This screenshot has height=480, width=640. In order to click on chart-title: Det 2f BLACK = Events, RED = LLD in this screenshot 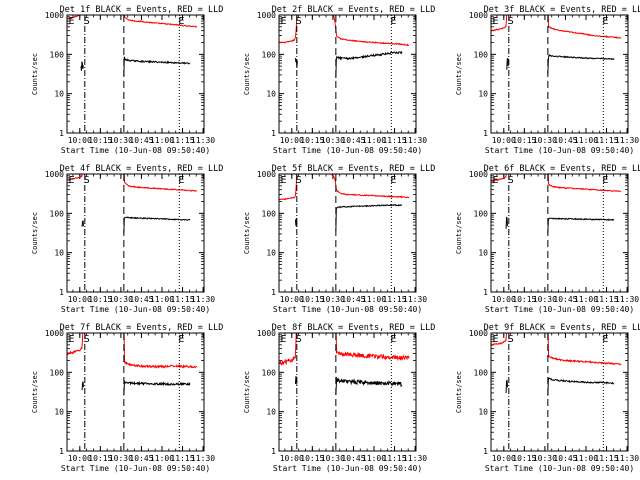, I will do `click(354, 10)`.